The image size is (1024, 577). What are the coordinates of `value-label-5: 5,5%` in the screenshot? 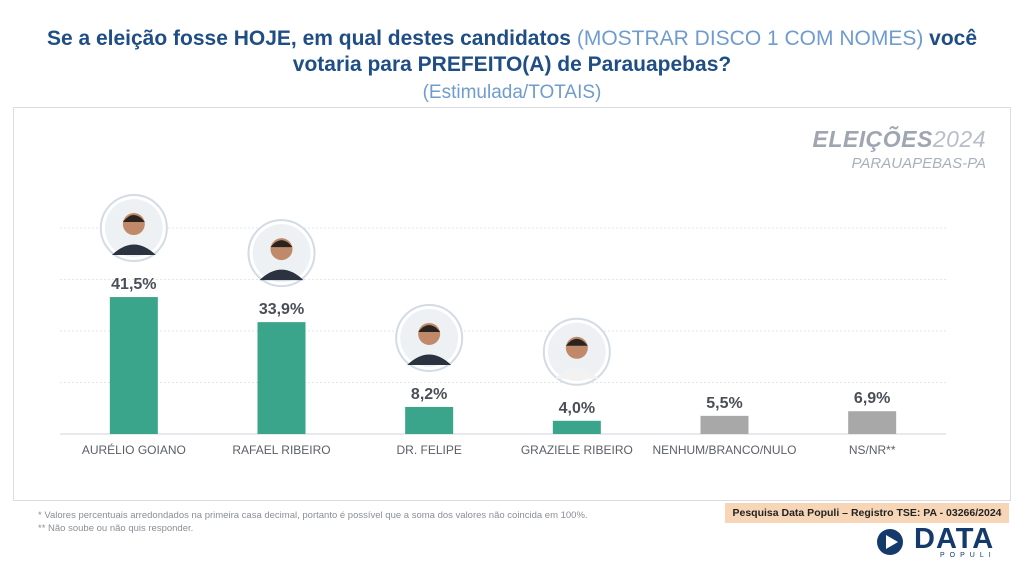 It's located at (724, 403).